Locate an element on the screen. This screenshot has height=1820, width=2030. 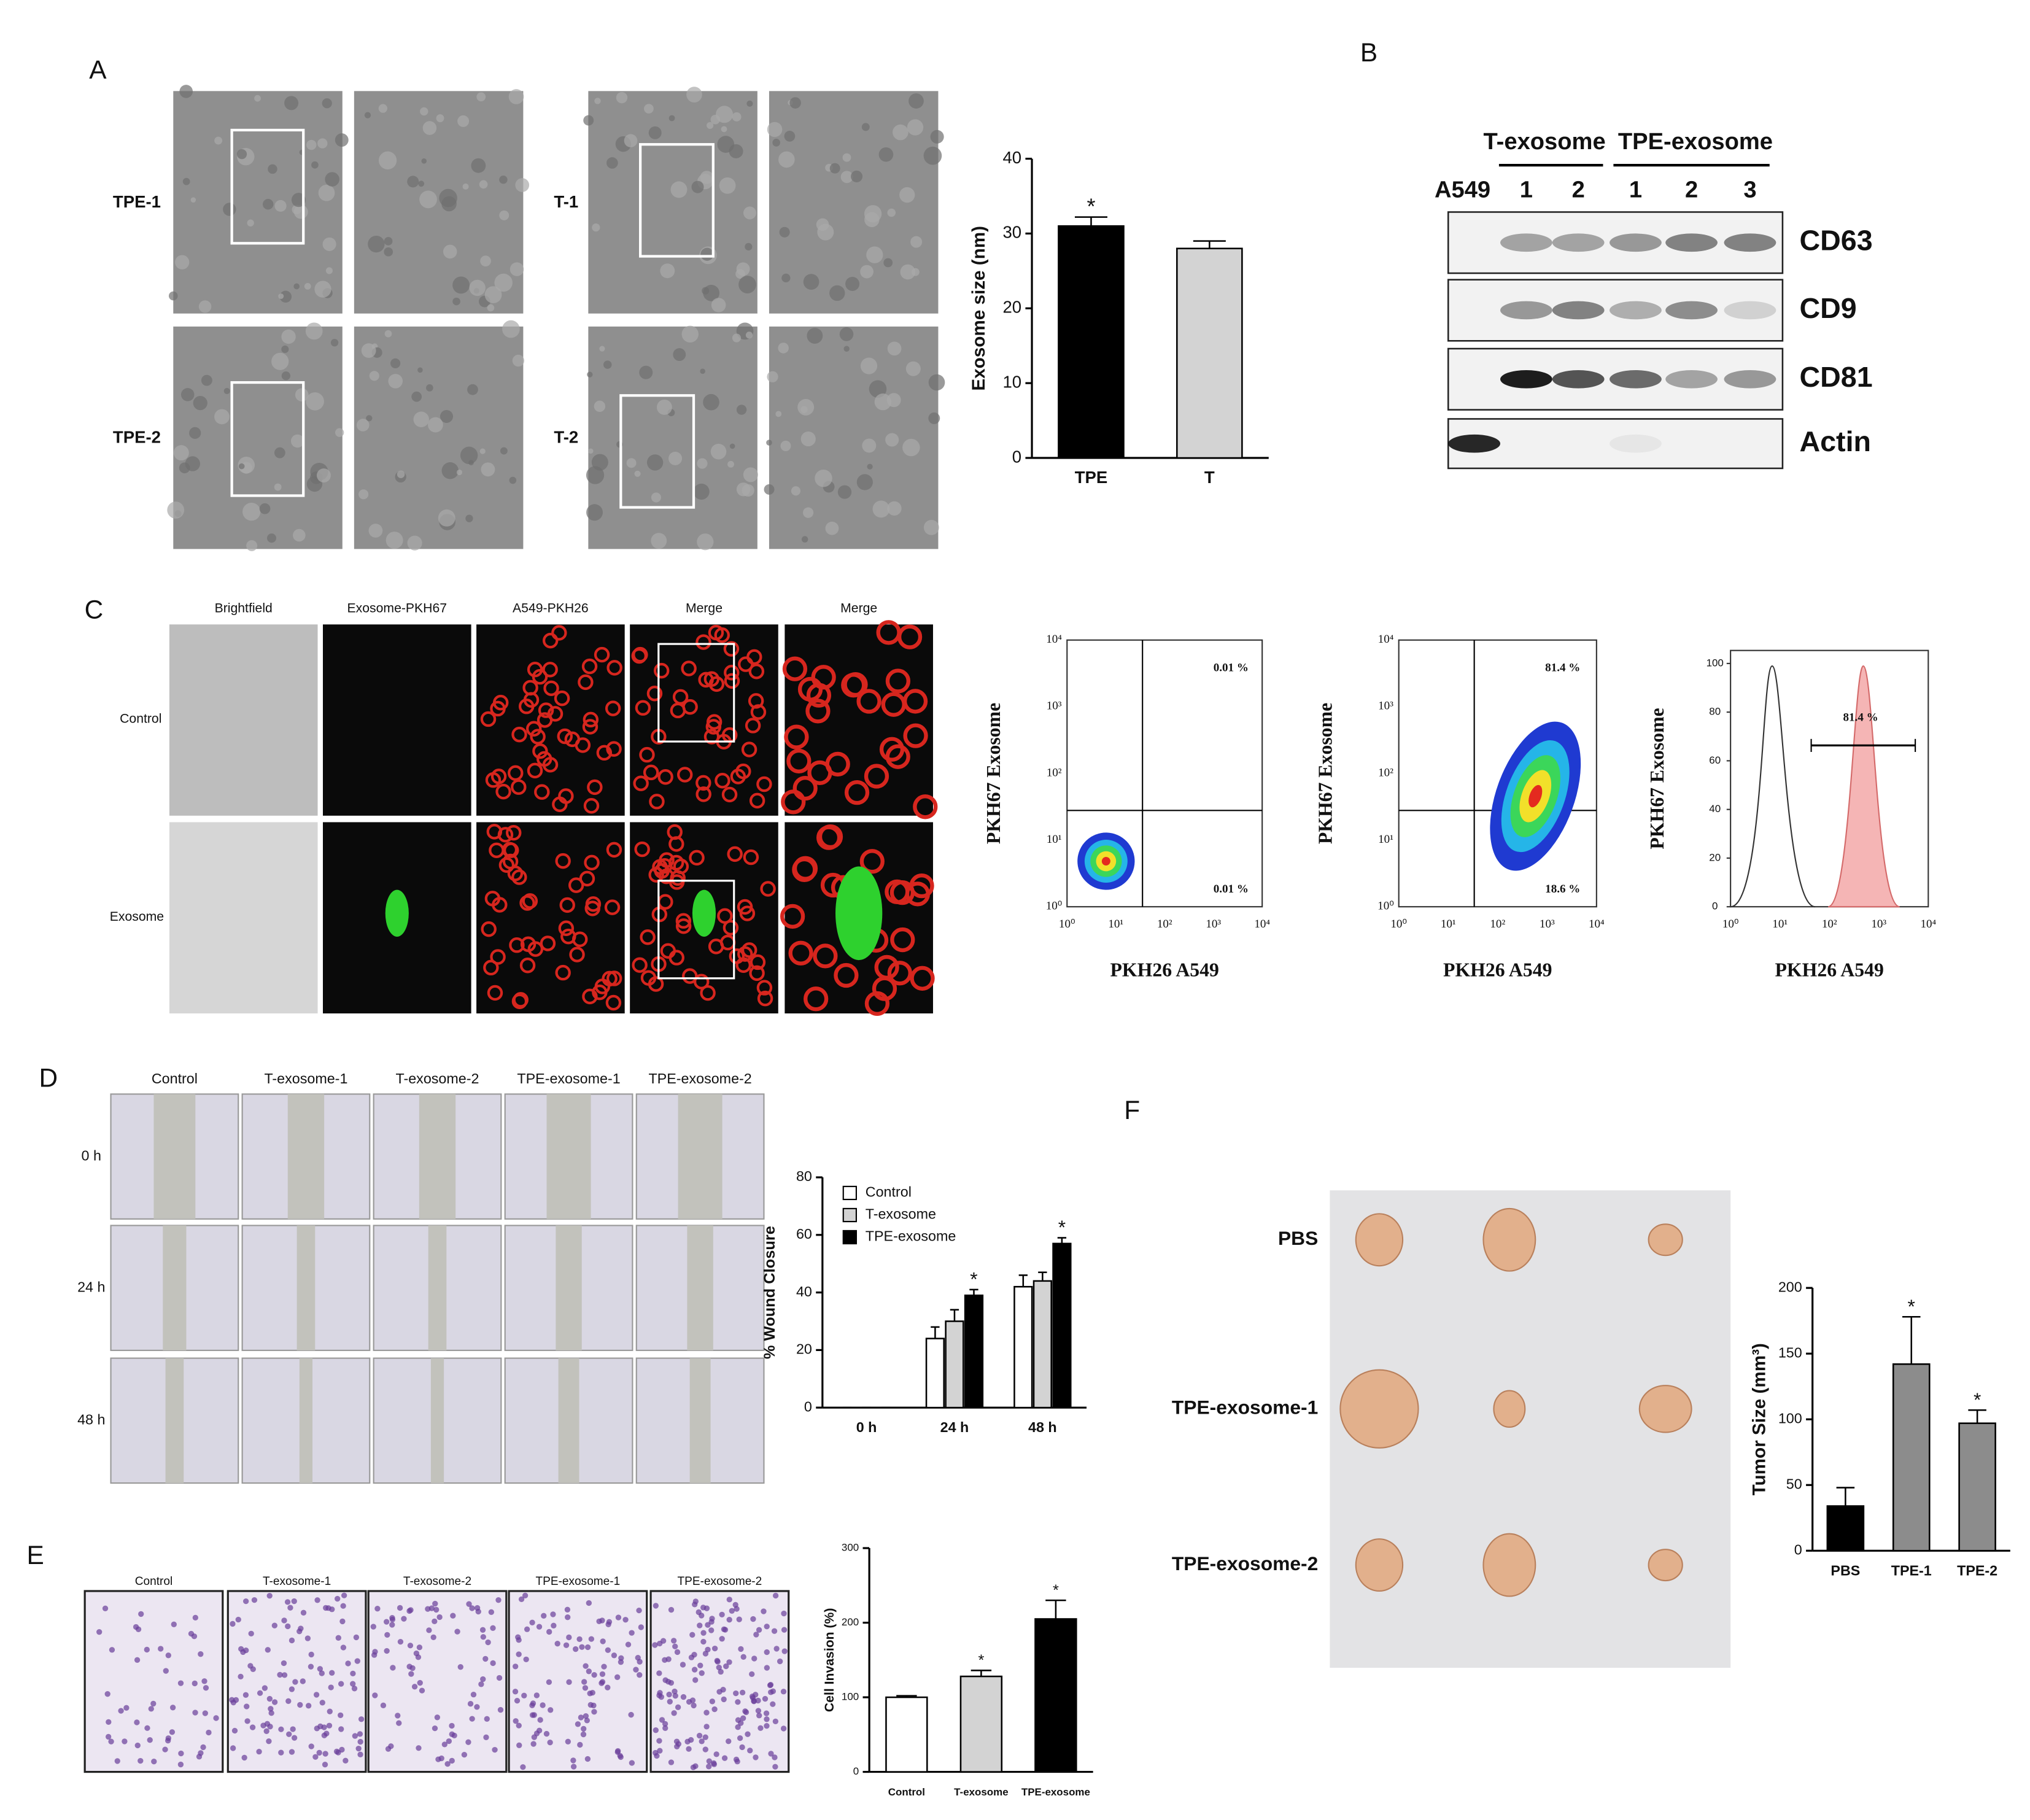
y-tick-label: 10¹ is located at coordinates (1054, 839).